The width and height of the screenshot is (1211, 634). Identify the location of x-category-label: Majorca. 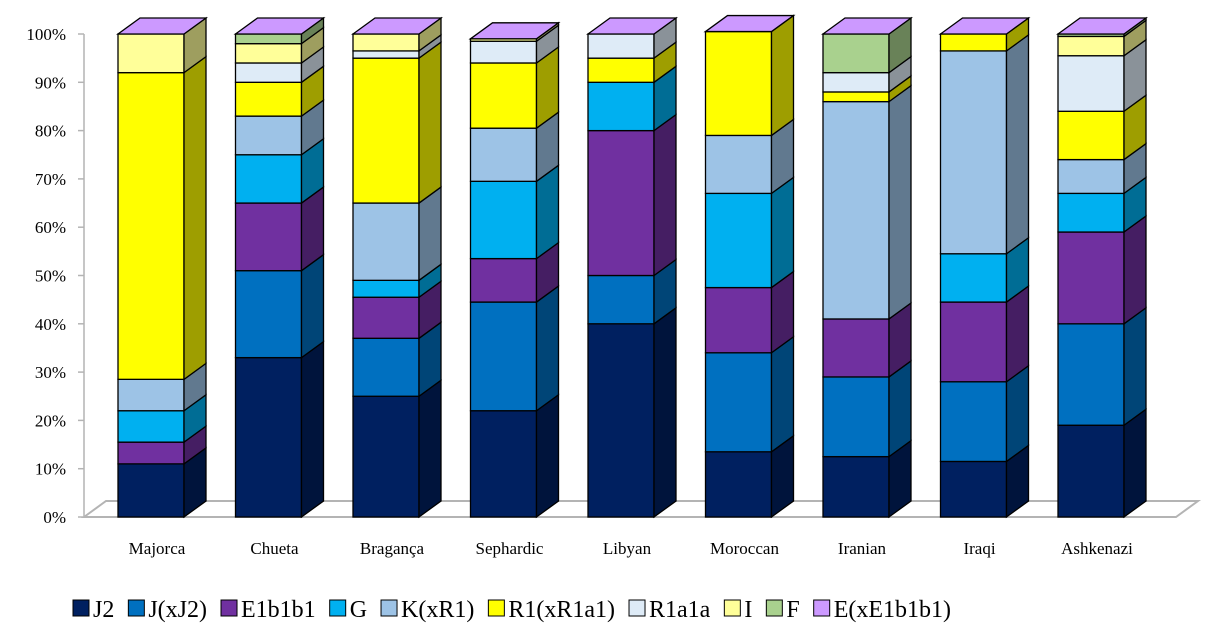
(157, 548).